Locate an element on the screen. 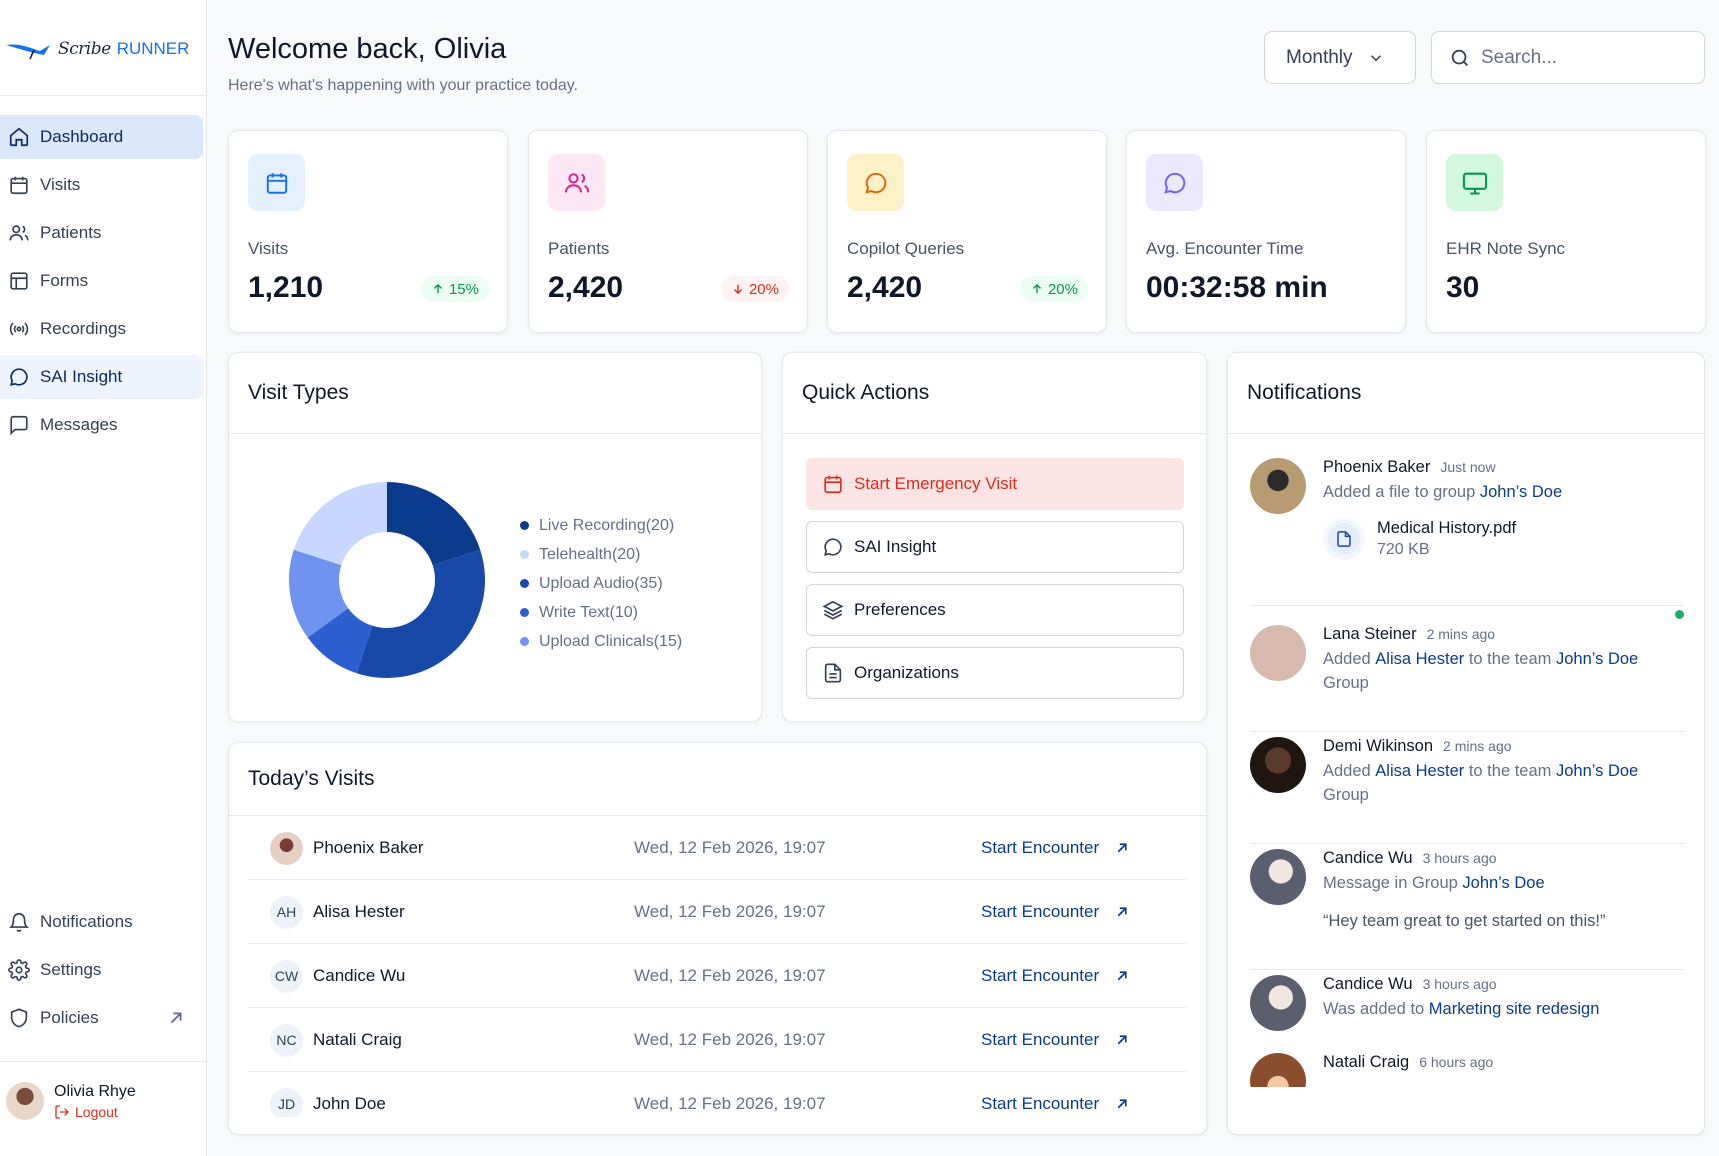  sidebar-item-sai-insight: SAI Insight is located at coordinates (101, 377).